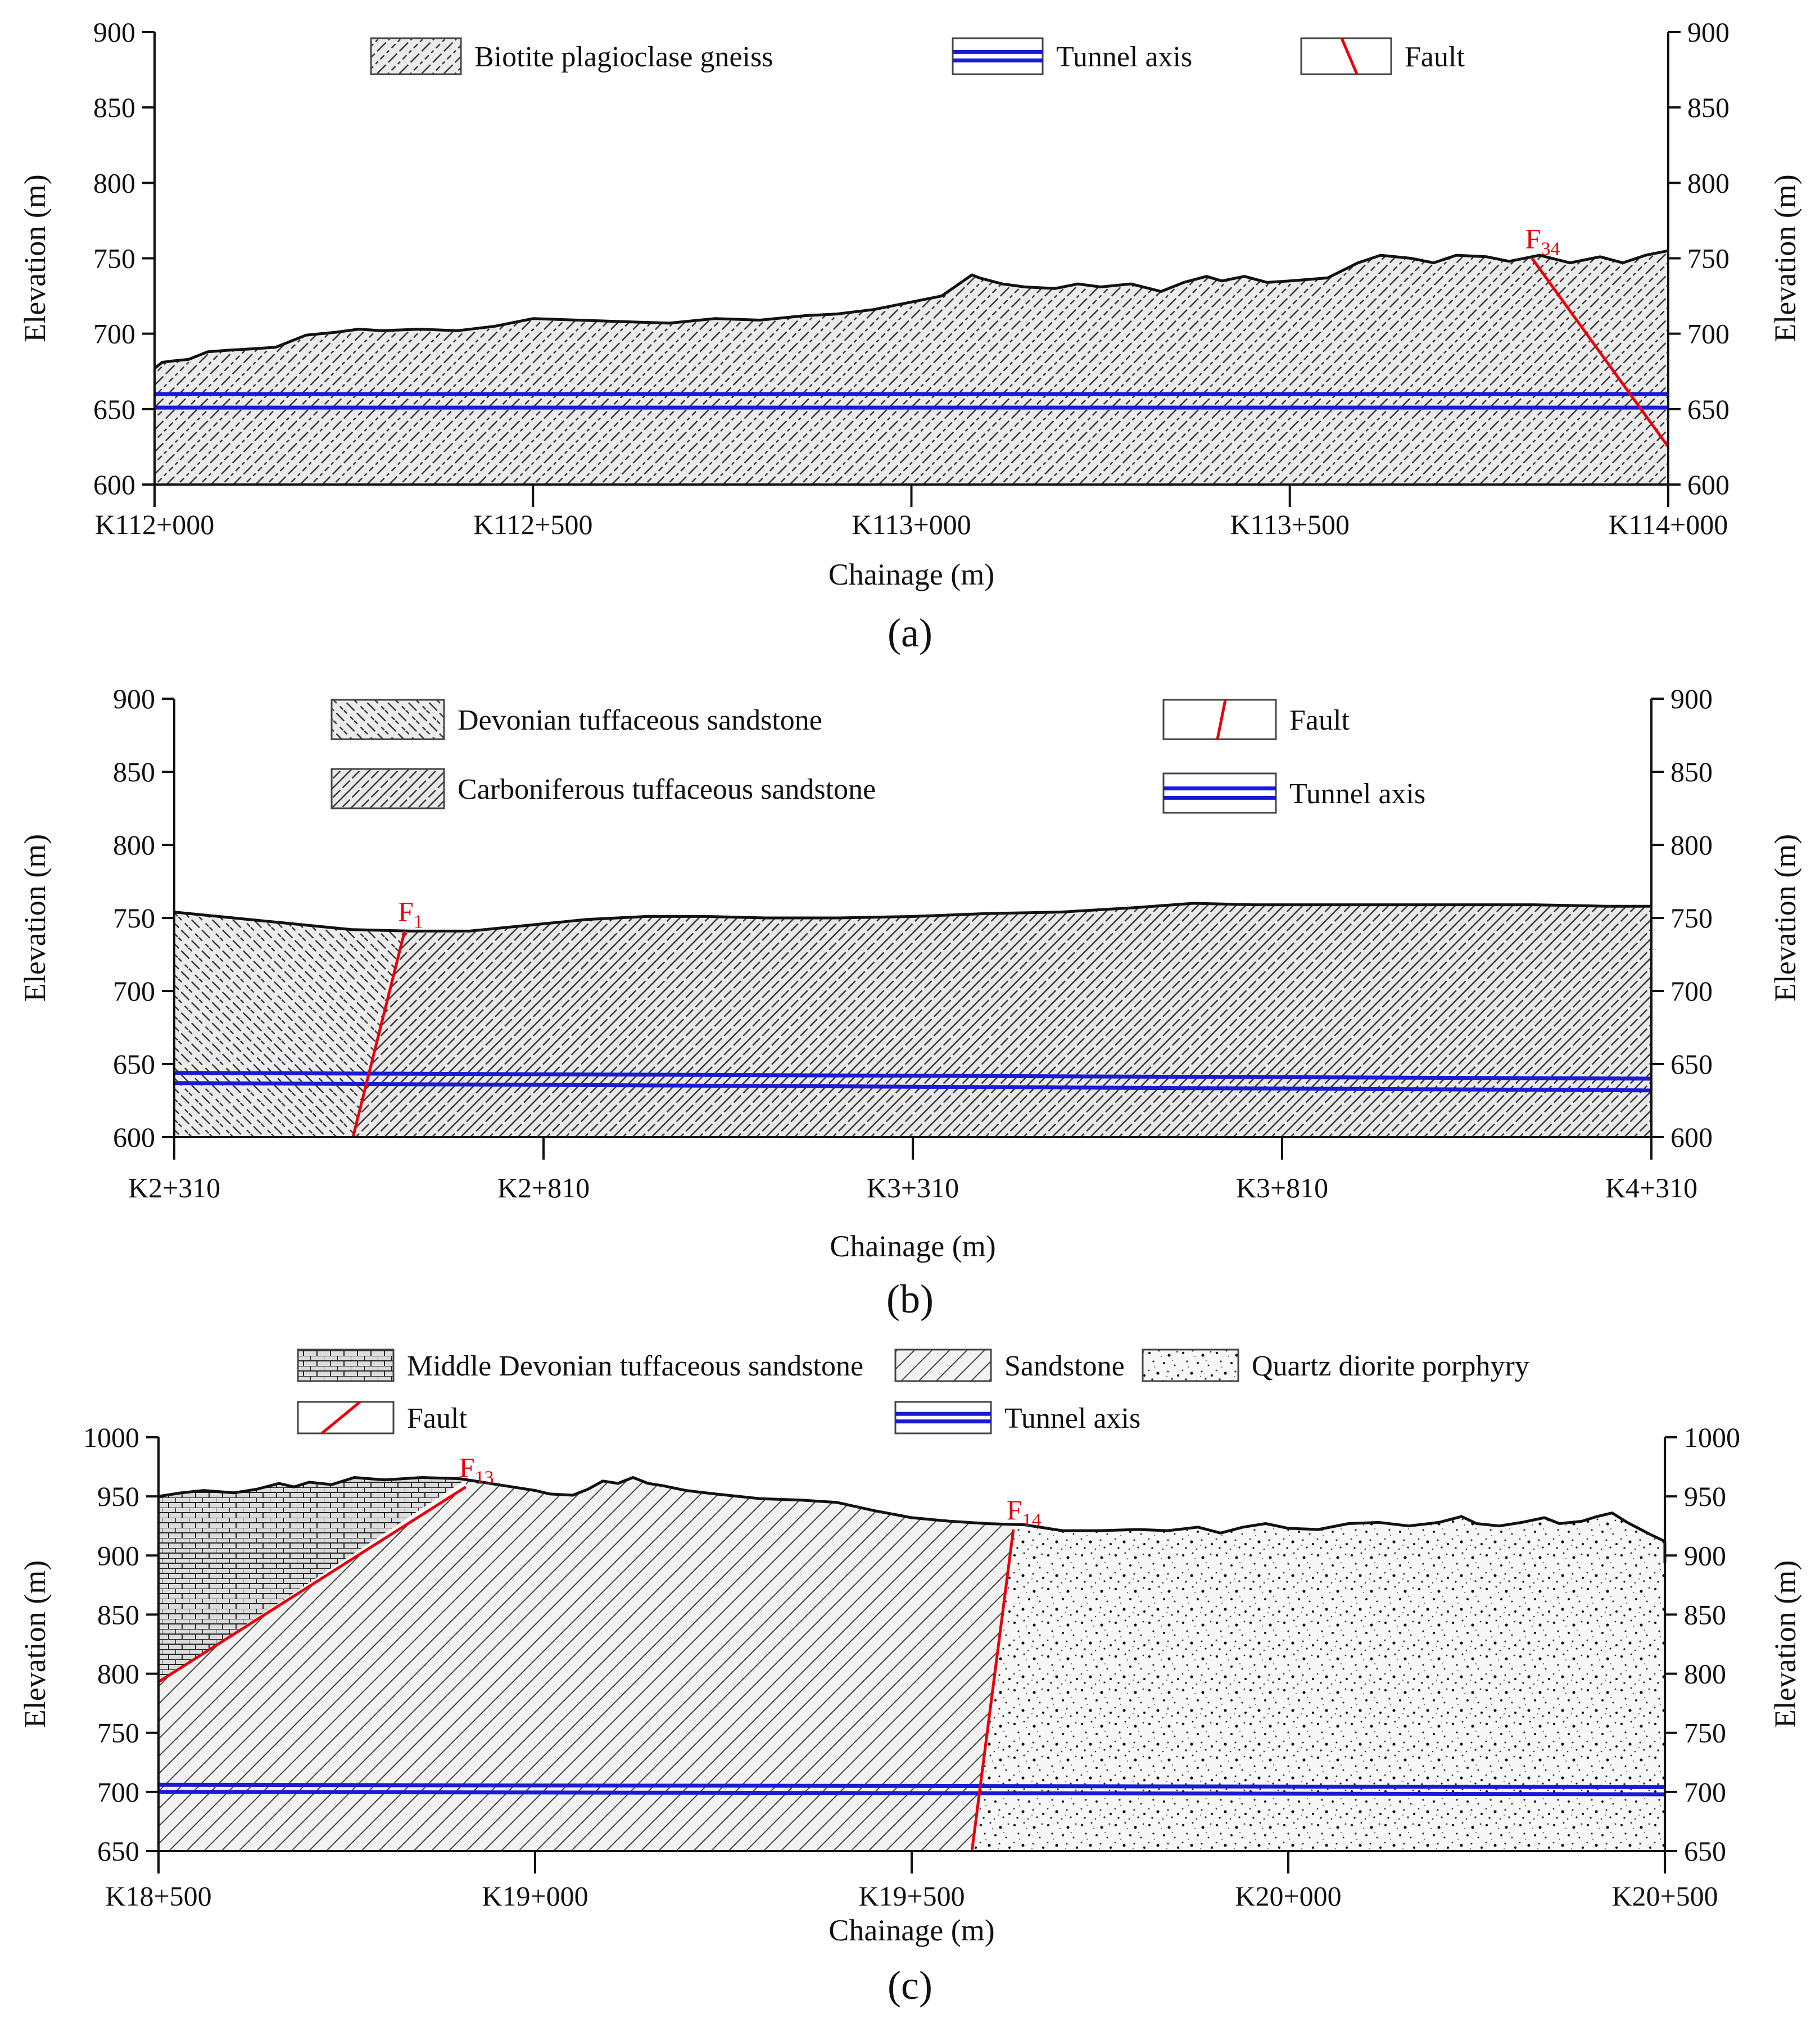 Image resolution: width=1820 pixels, height=2041 pixels. What do you see at coordinates (312, 1585) in the screenshot?
I see `fault-line-F13` at bounding box center [312, 1585].